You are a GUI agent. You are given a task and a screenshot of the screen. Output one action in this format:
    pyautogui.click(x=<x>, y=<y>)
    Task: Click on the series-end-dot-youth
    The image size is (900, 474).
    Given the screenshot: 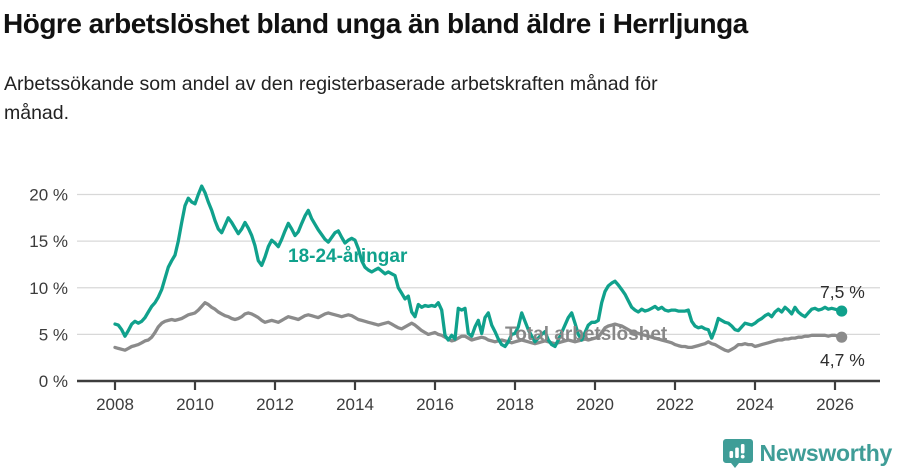 What is the action you would take?
    pyautogui.click(x=842, y=311)
    